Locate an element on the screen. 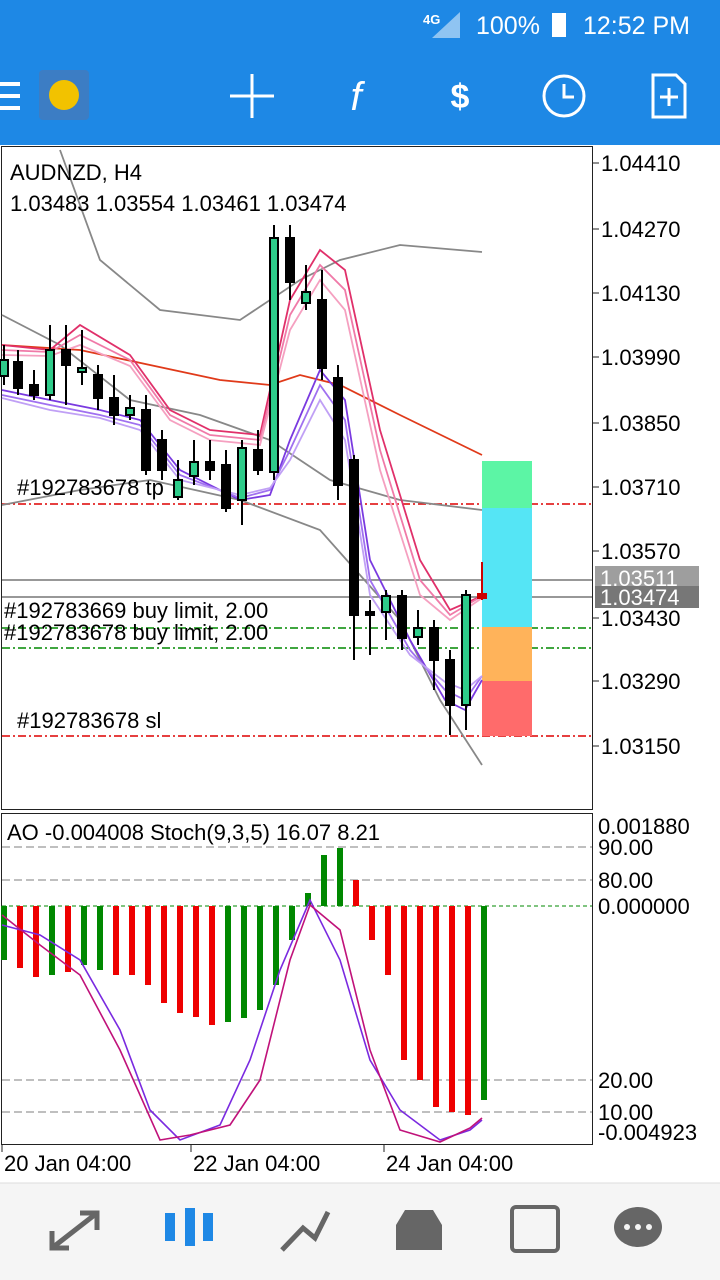 The height and width of the screenshot is (1280, 720). app-logo-mark is located at coordinates (64, 95).